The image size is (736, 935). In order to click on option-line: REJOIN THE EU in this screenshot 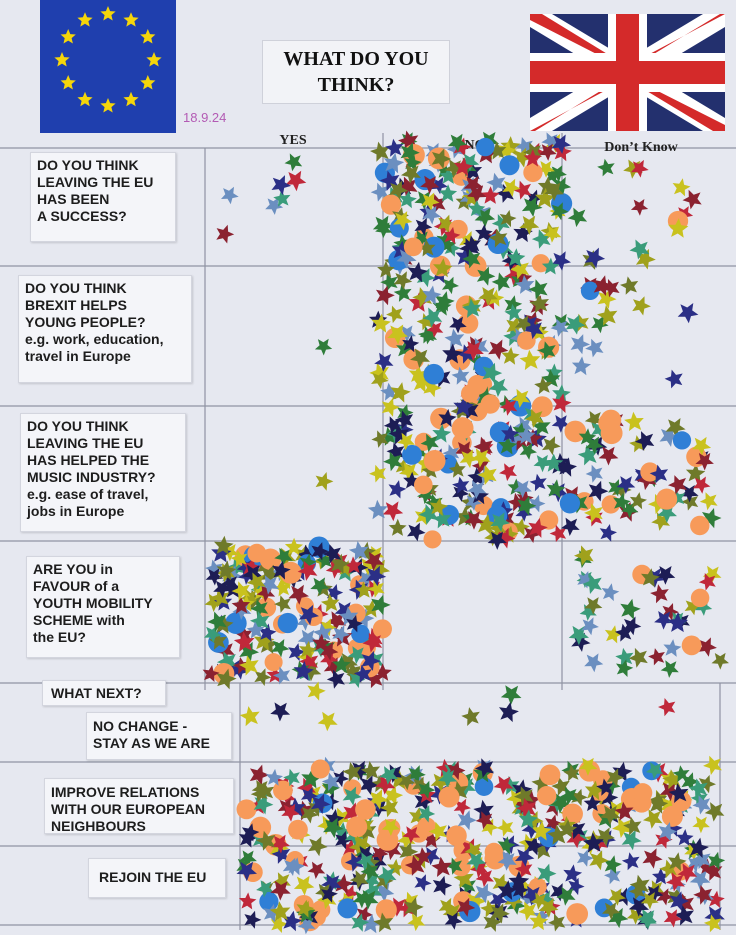, I will do `click(153, 877)`.